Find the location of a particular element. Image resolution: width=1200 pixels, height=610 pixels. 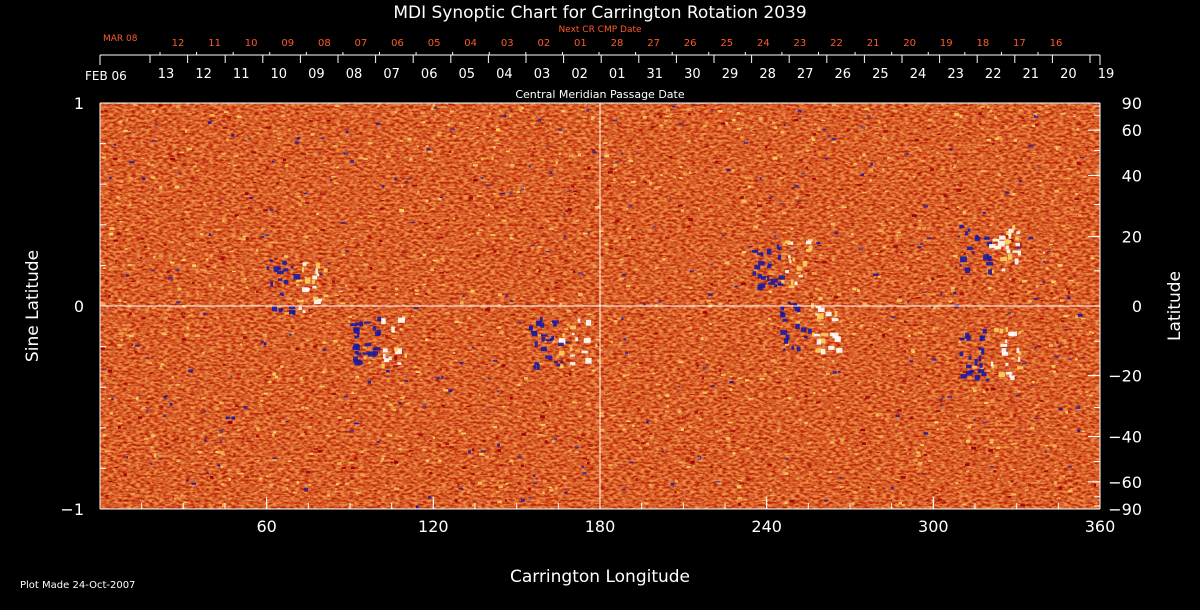

y-right-tick-label: 90 is located at coordinates (1132, 103).